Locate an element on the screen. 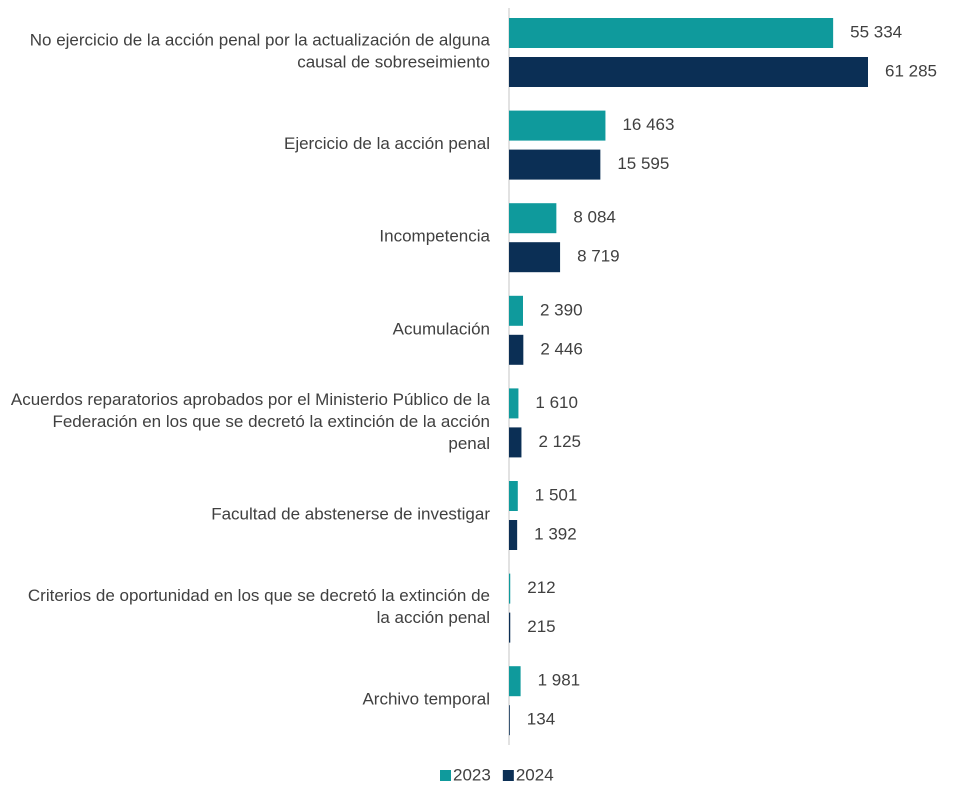 Image resolution: width=979 pixels, height=787 pixels. value-label: 55 334 is located at coordinates (876, 31).